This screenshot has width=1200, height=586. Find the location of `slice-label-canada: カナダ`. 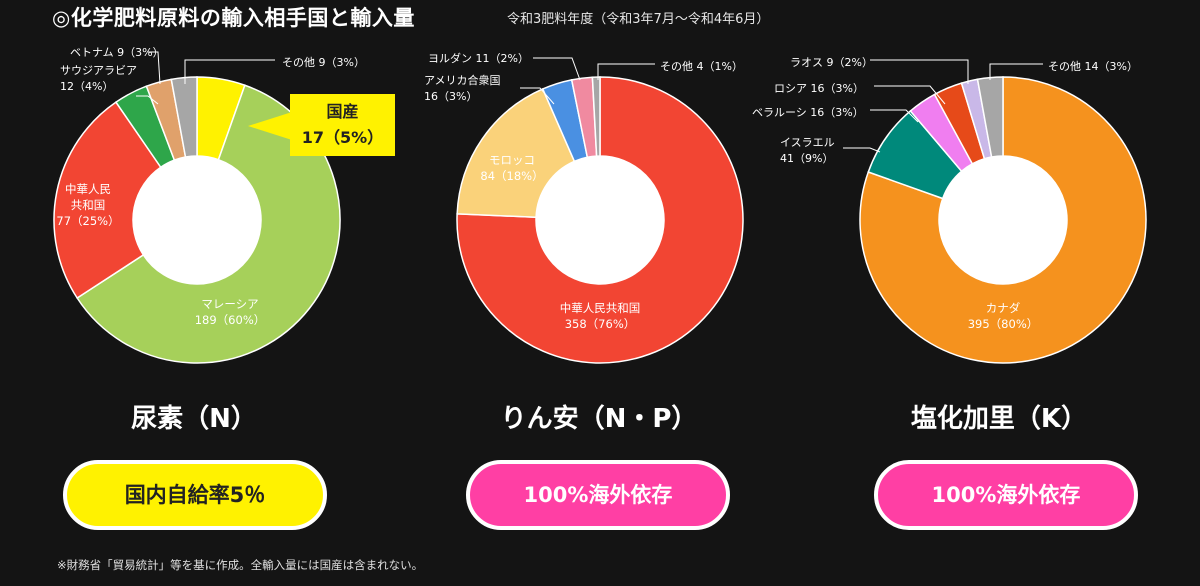

slice-label-canada: カナダ is located at coordinates (1003, 308).